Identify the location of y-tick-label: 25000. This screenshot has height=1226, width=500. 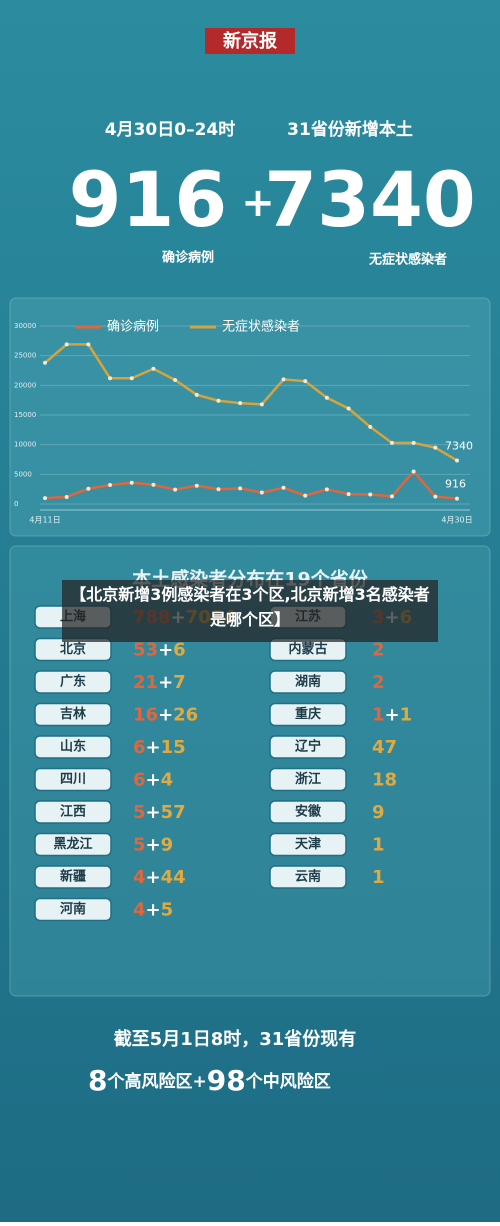
(25, 356).